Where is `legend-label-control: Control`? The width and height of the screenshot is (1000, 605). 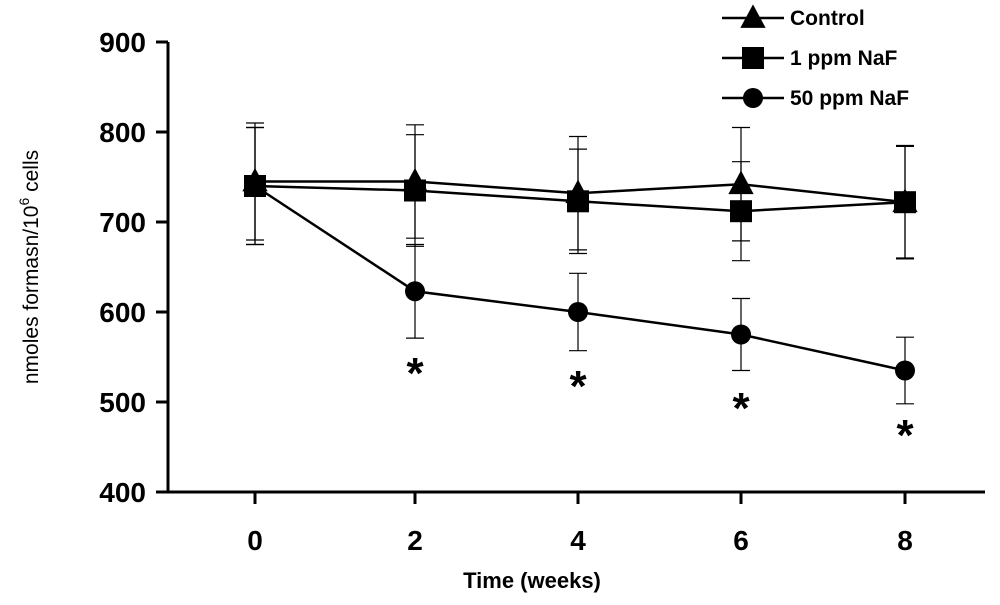
legend-label-control: Control is located at coordinates (827, 18).